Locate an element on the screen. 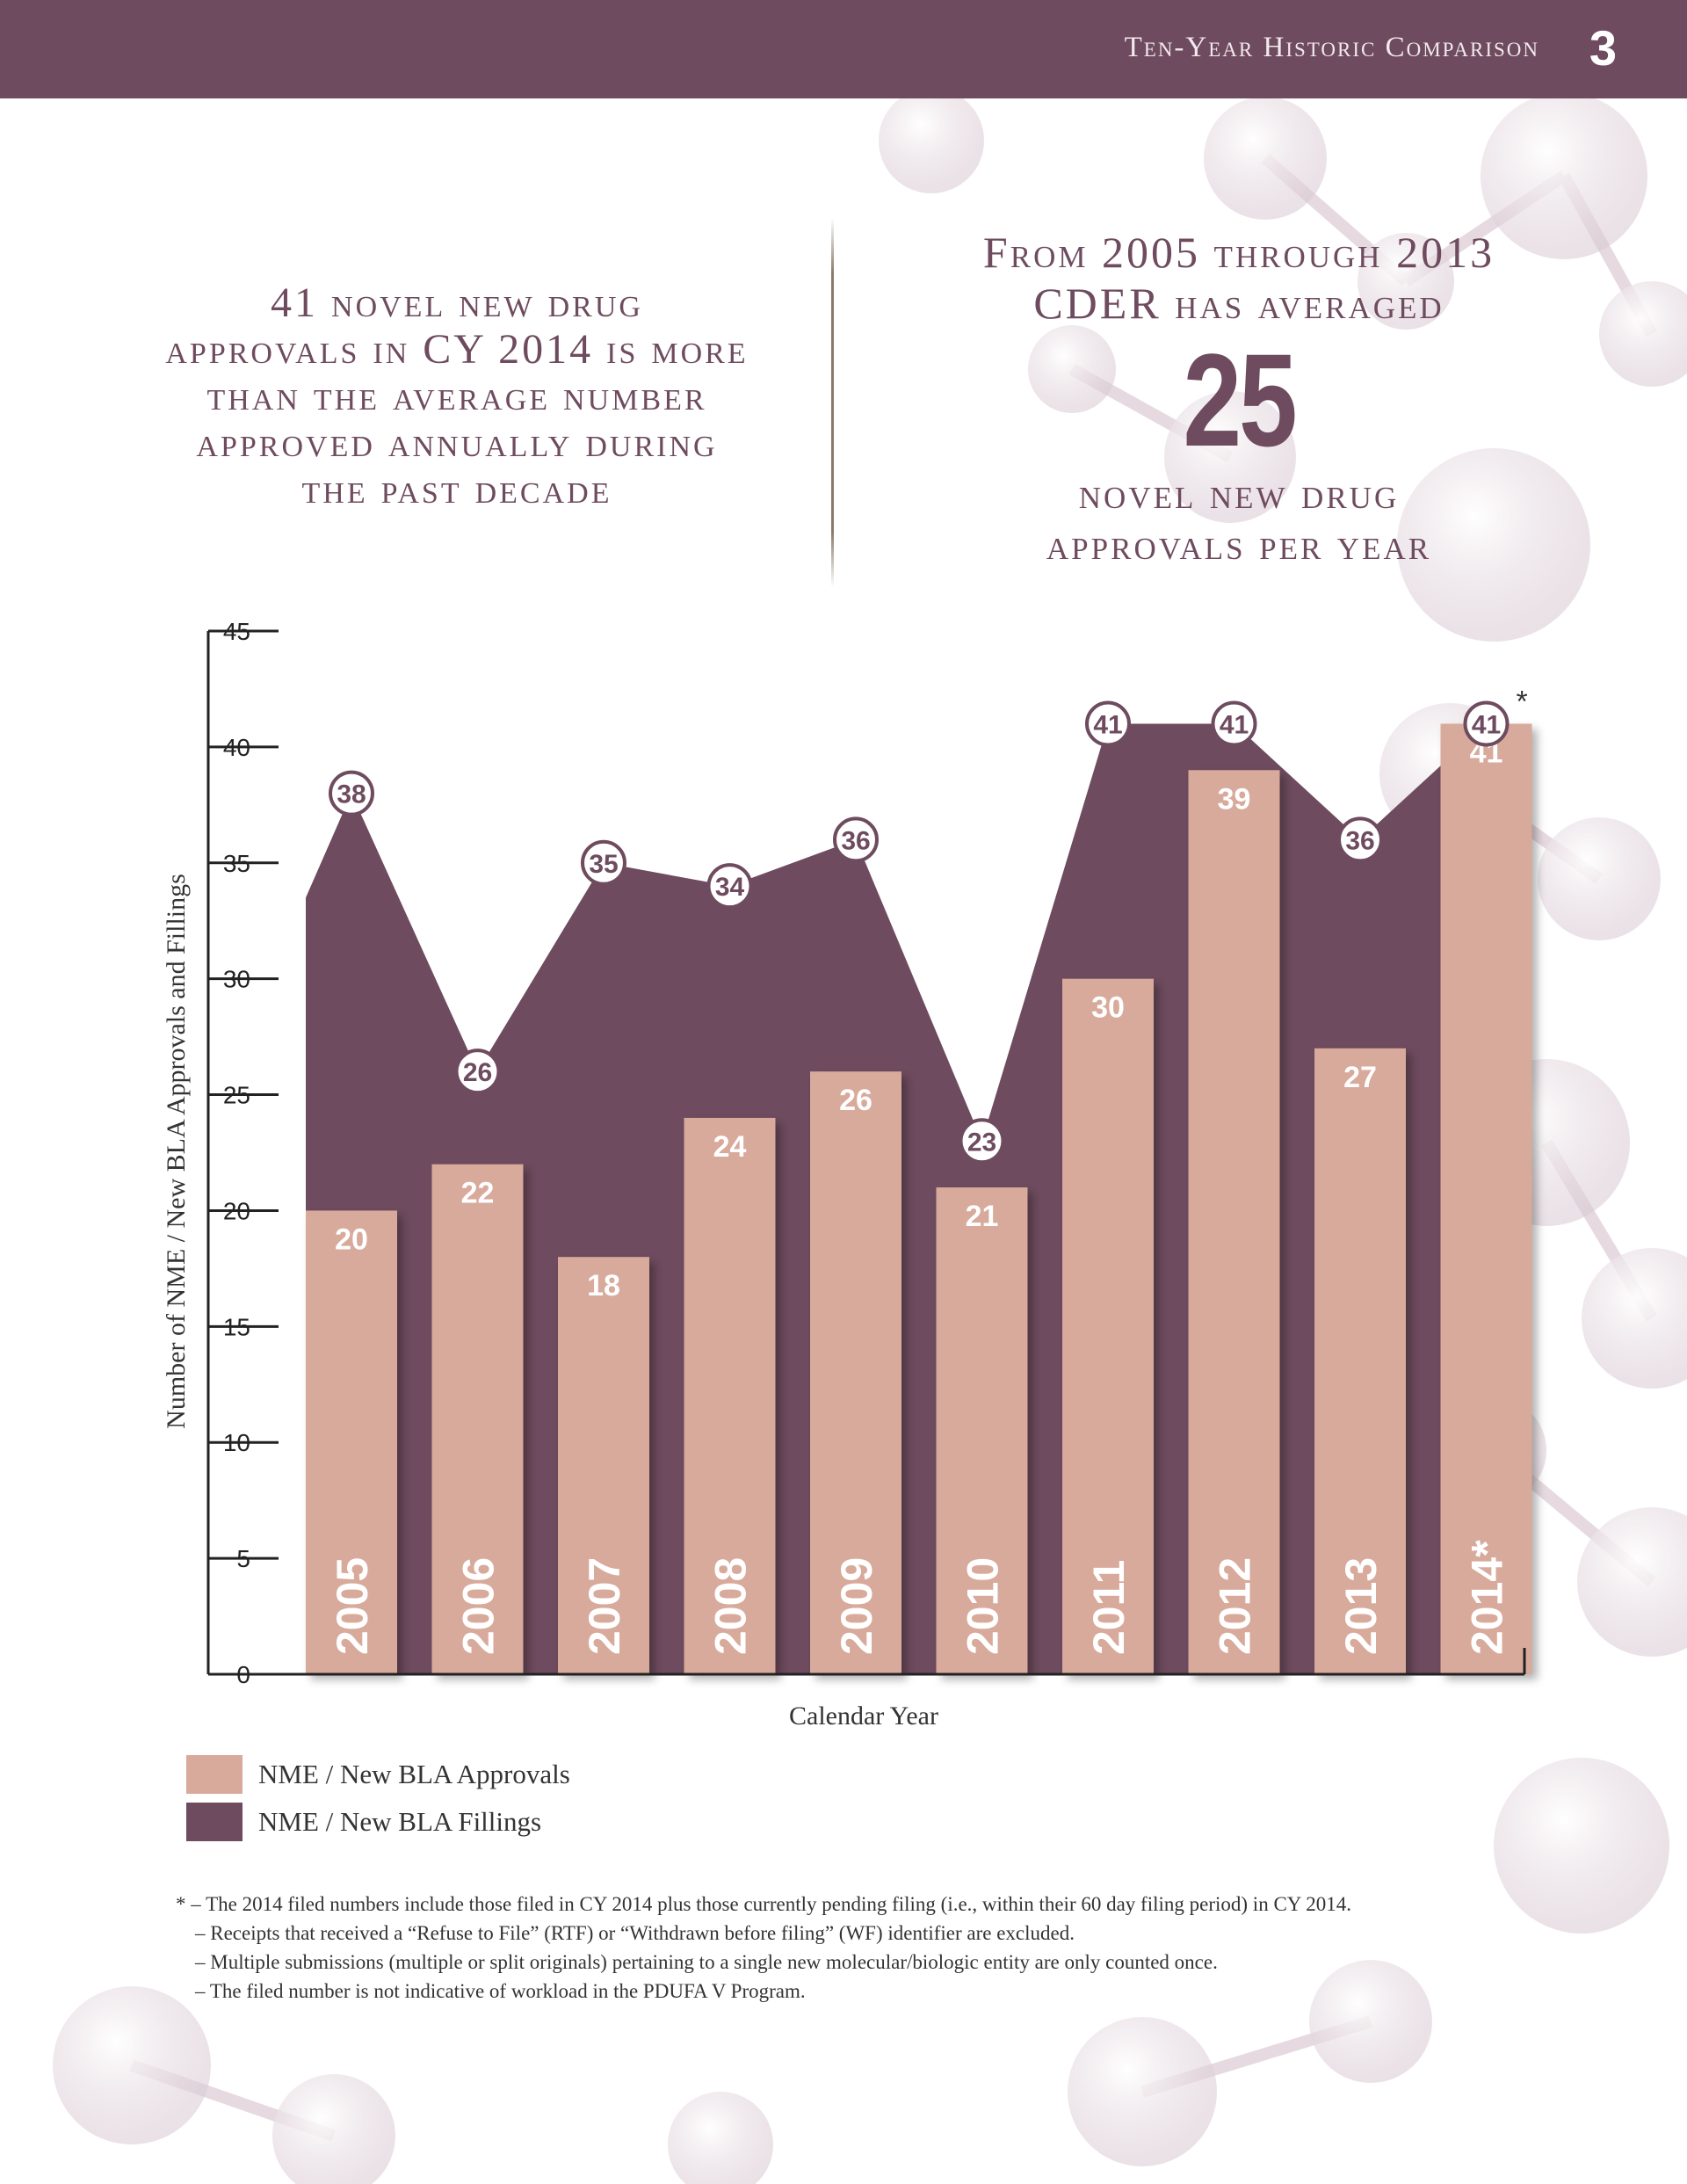  x-tick-label: 2006 is located at coordinates (478, 1606).